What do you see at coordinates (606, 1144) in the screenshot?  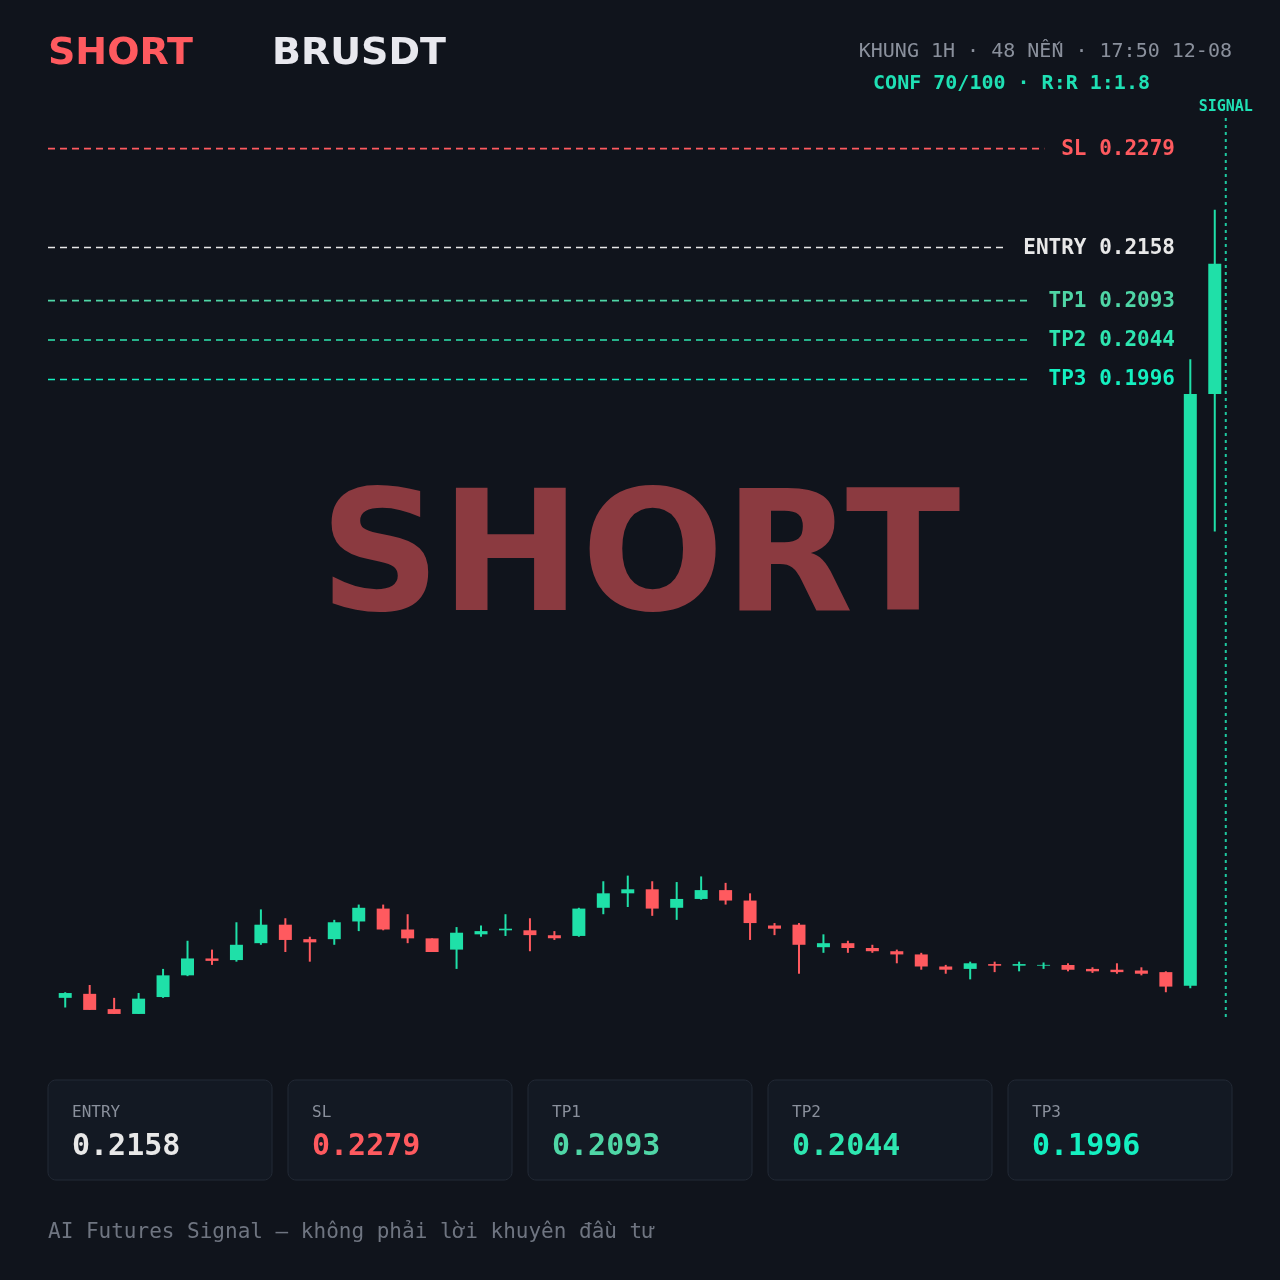 I see `text: 0.2093` at bounding box center [606, 1144].